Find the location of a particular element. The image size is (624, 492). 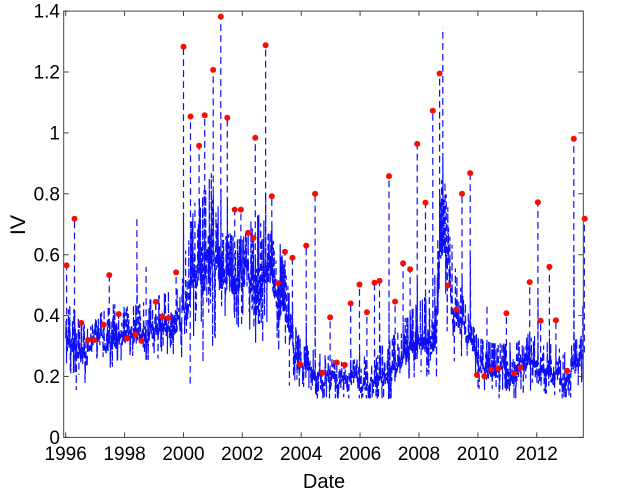

svg-text: 2002 is located at coordinates (242, 454).